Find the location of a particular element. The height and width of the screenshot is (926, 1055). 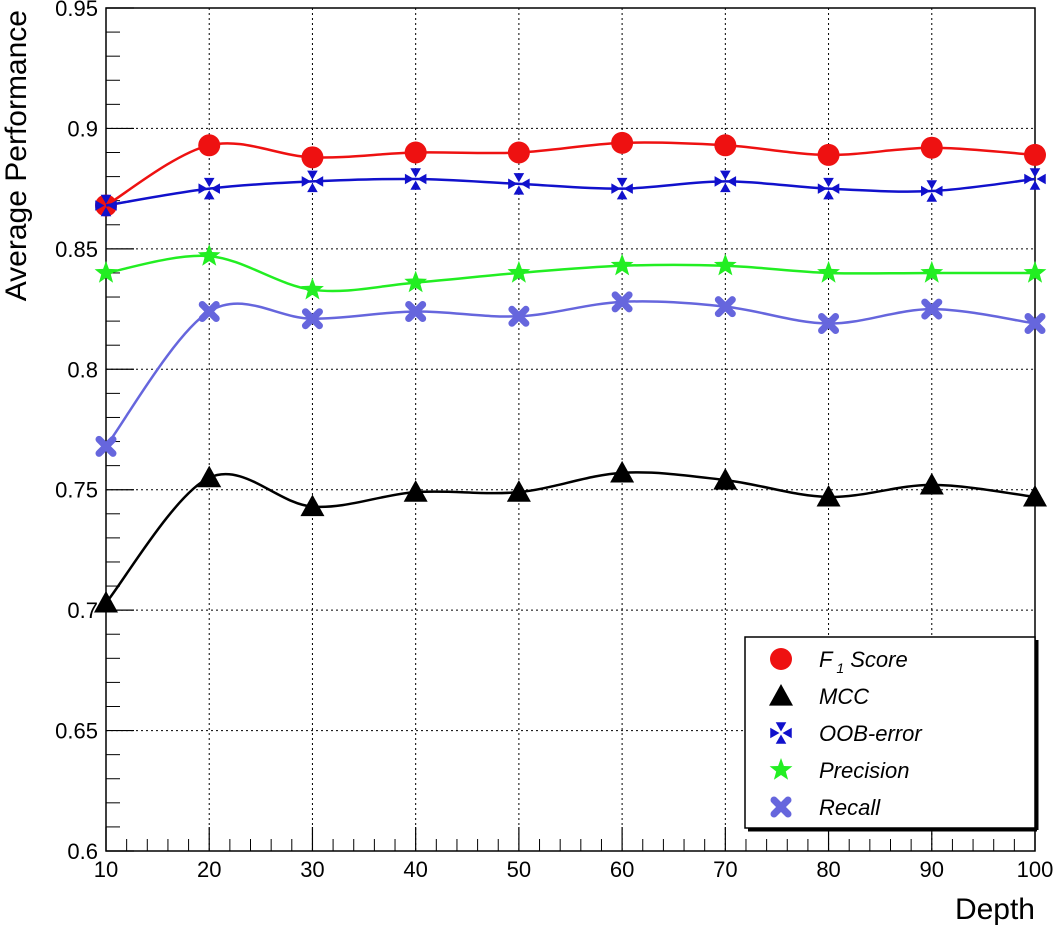

x-tick-label: 50 is located at coordinates (519, 869).